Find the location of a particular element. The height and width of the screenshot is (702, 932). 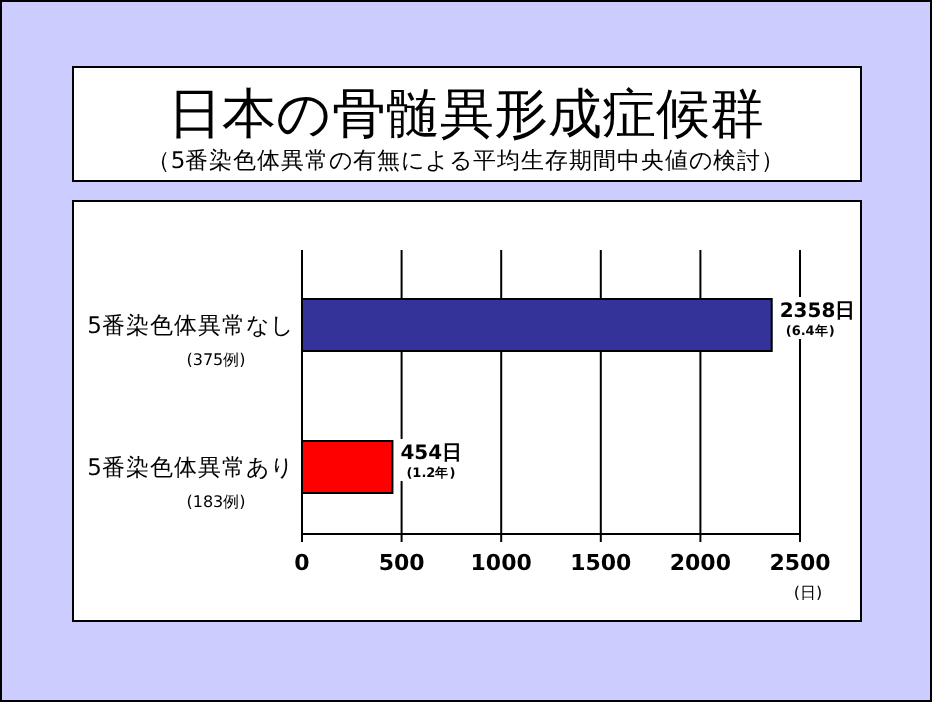

title: 日本の骨髄異形成症候群 is located at coordinates (466, 115).